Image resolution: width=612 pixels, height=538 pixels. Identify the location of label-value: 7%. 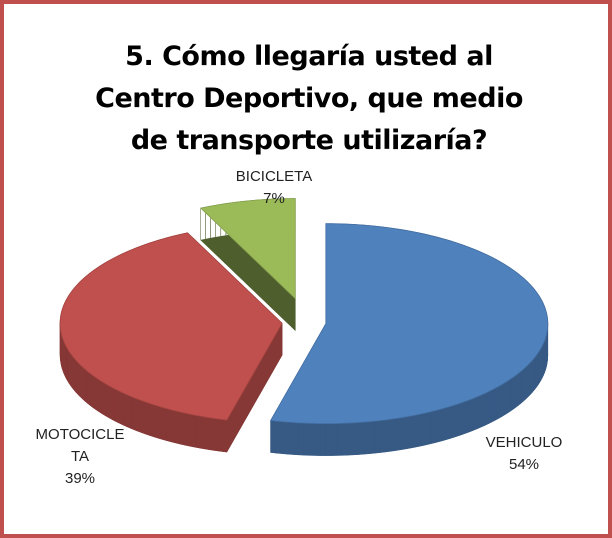
(274, 198).